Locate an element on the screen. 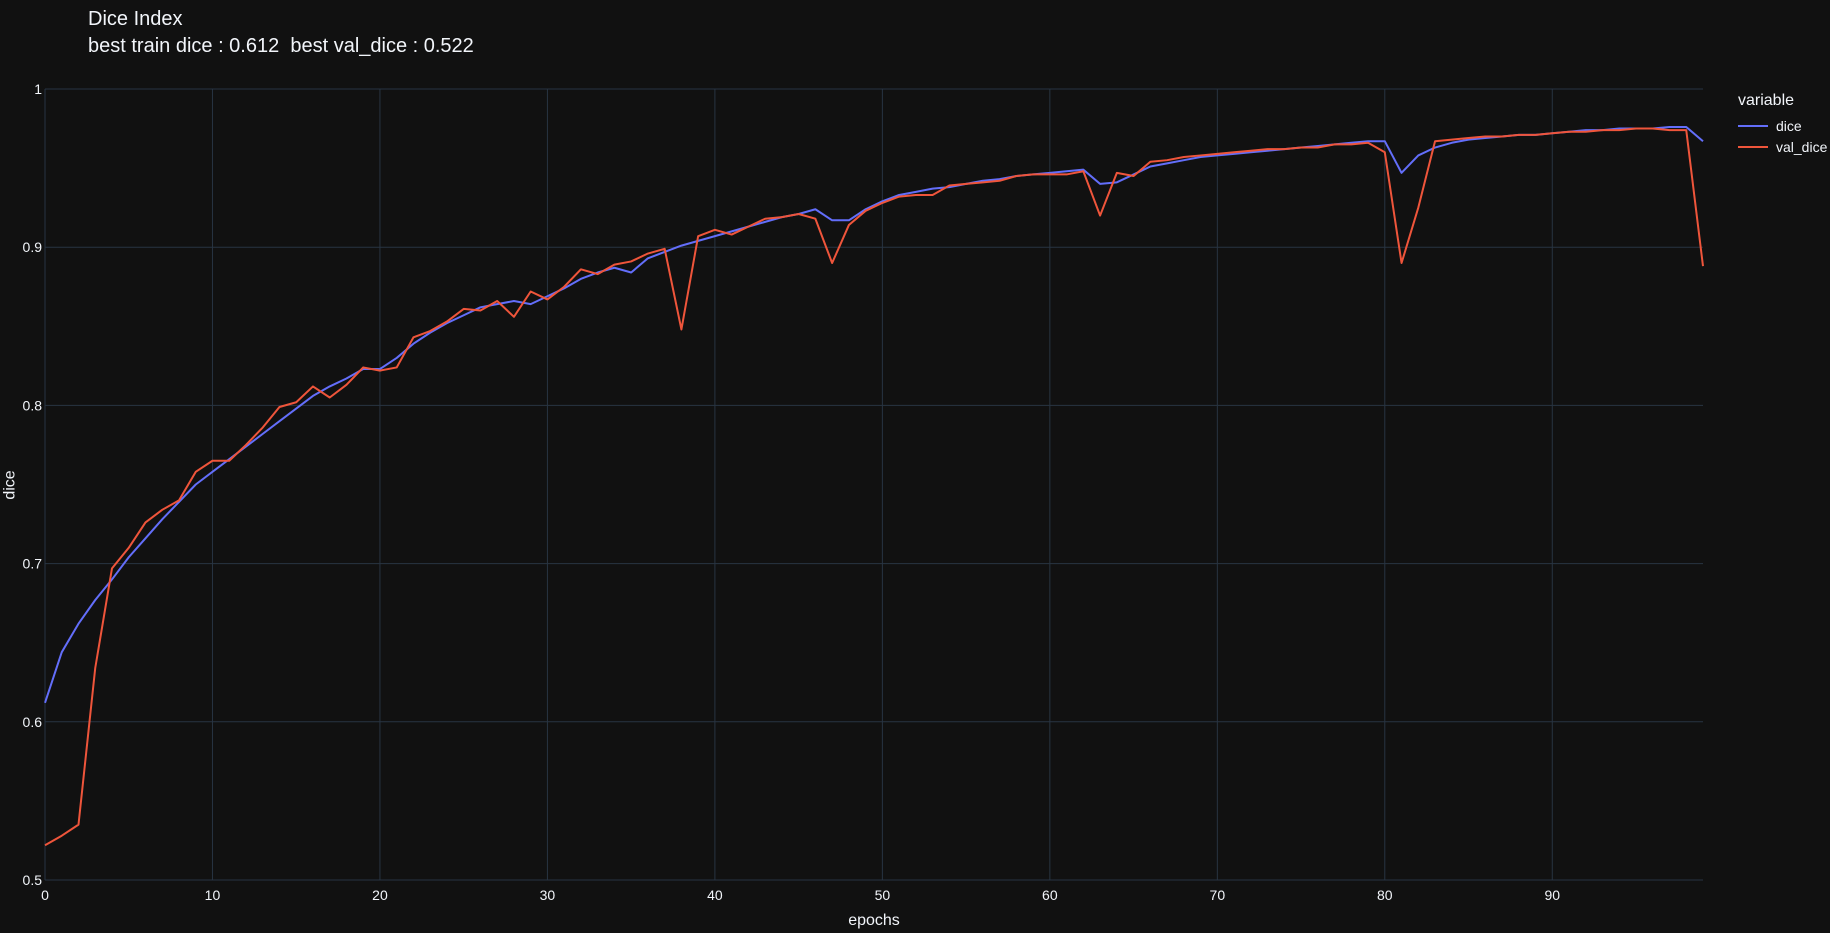 This screenshot has height=933, width=1830. y-axis-title: dice is located at coordinates (10, 485).